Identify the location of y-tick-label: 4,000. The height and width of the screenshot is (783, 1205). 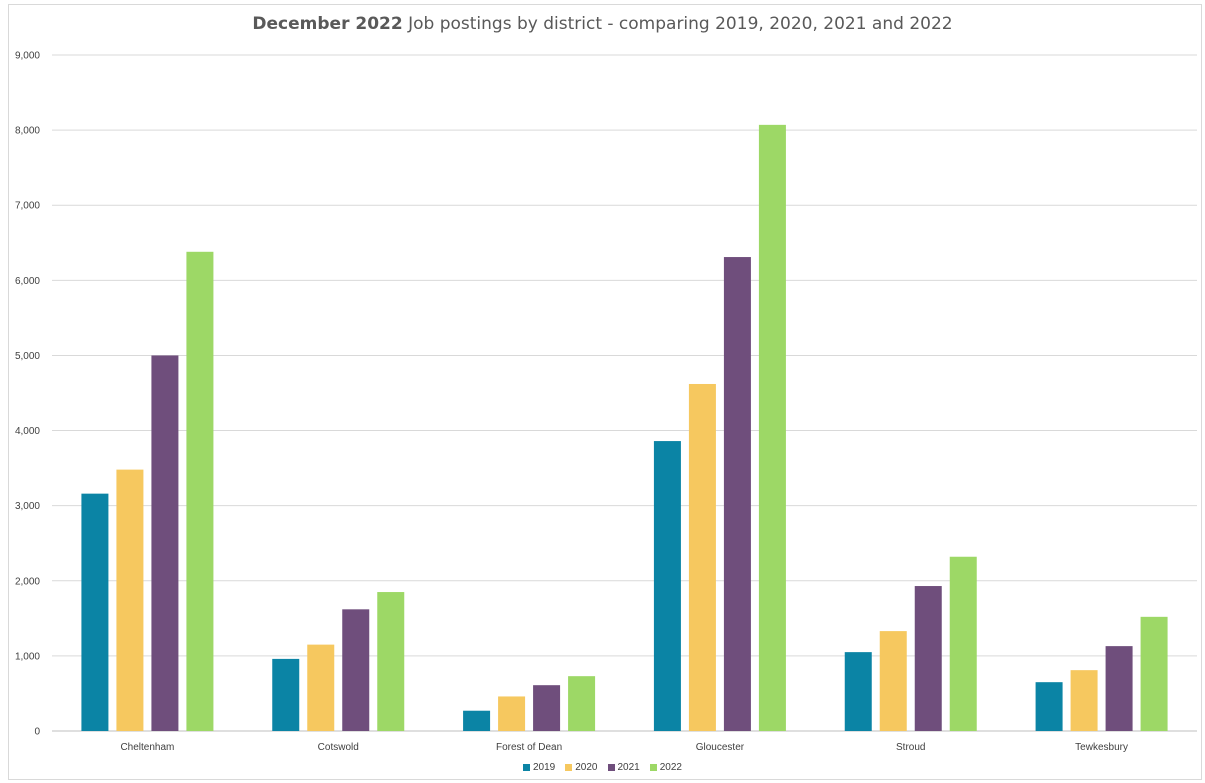
(27, 431).